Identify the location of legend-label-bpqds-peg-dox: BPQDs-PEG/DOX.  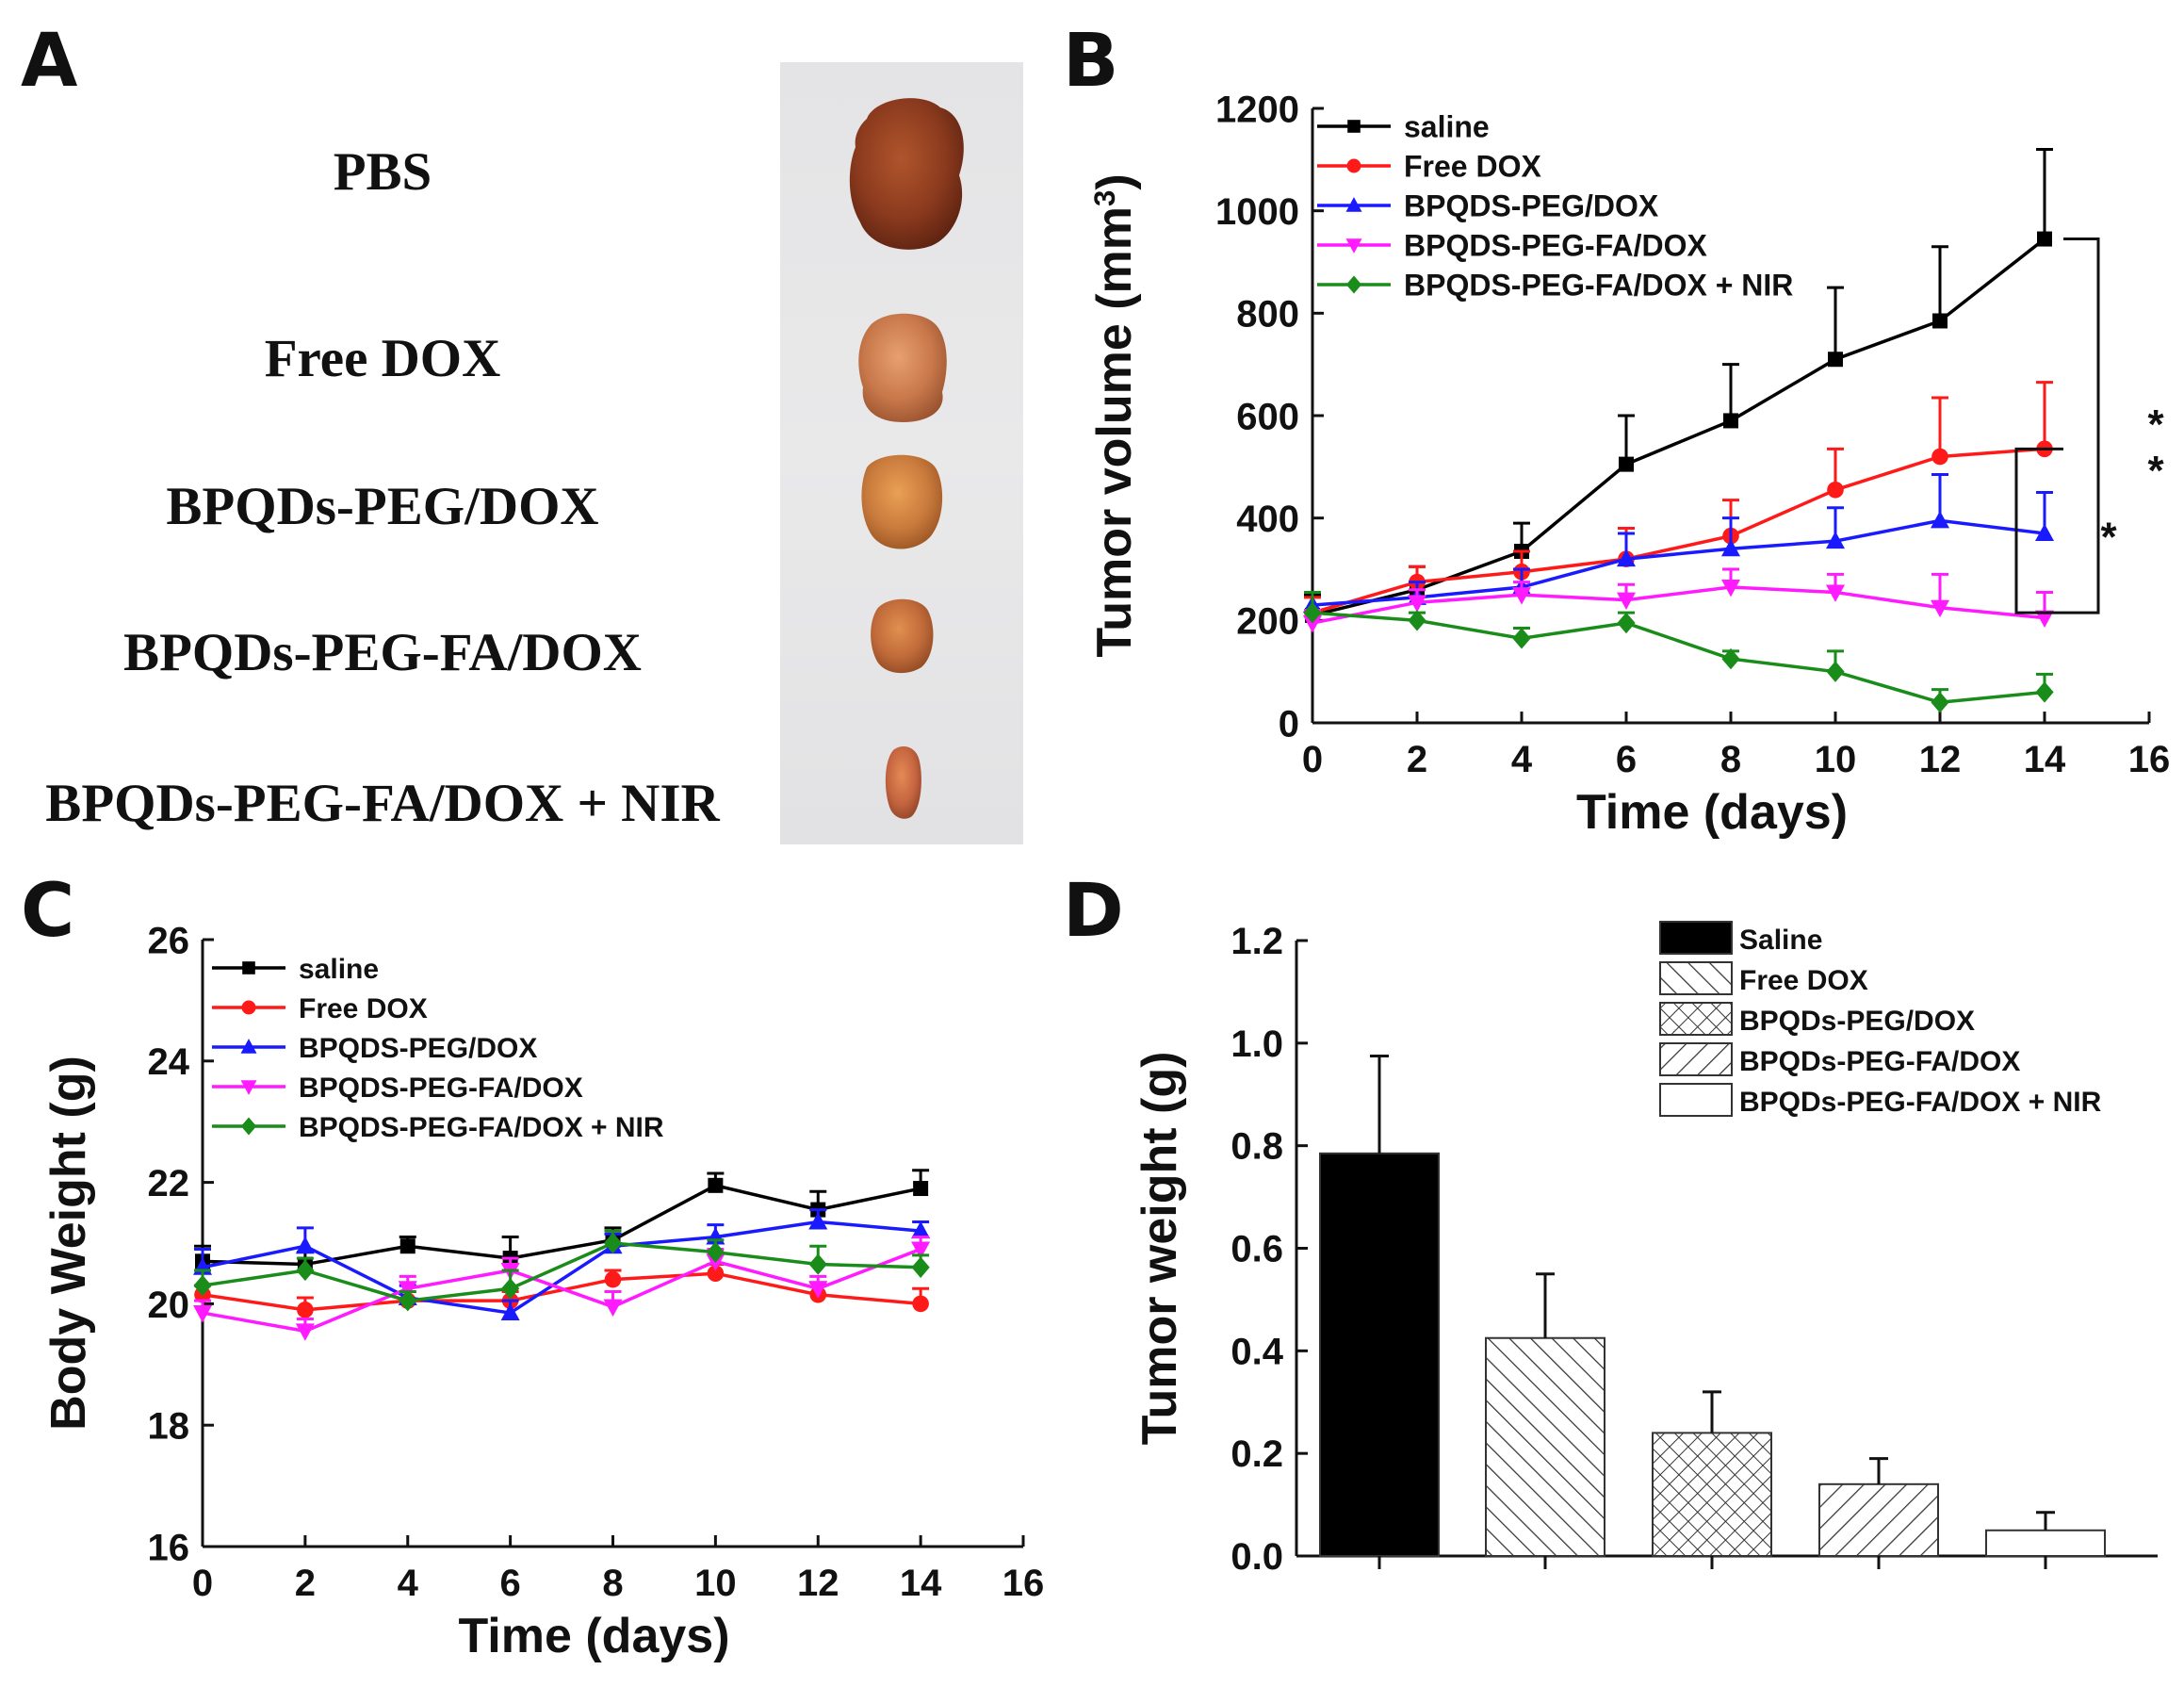
(1857, 1022).